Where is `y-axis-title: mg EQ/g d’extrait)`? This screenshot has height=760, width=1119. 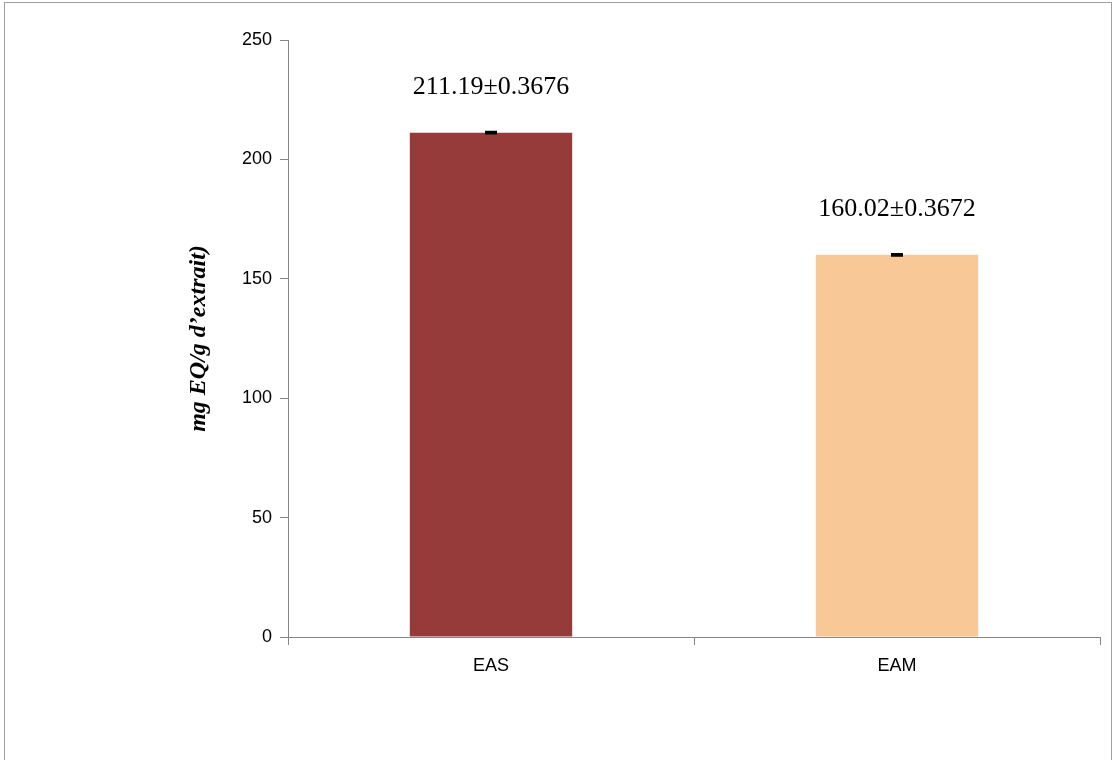 y-axis-title: mg EQ/g d’extrait) is located at coordinates (196, 338).